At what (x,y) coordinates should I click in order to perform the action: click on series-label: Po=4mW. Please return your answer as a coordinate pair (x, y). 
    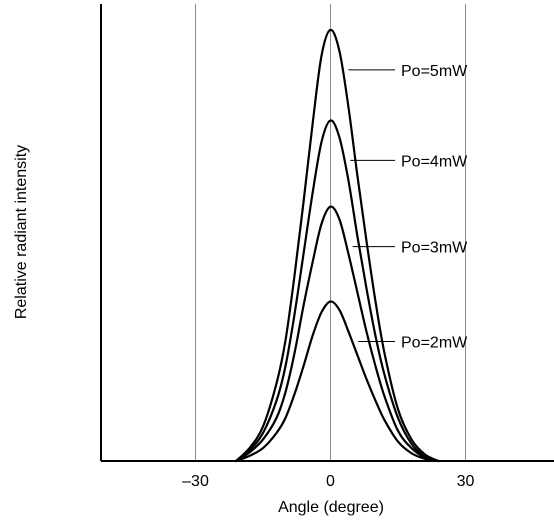
    Looking at the image, I should click on (434, 161).